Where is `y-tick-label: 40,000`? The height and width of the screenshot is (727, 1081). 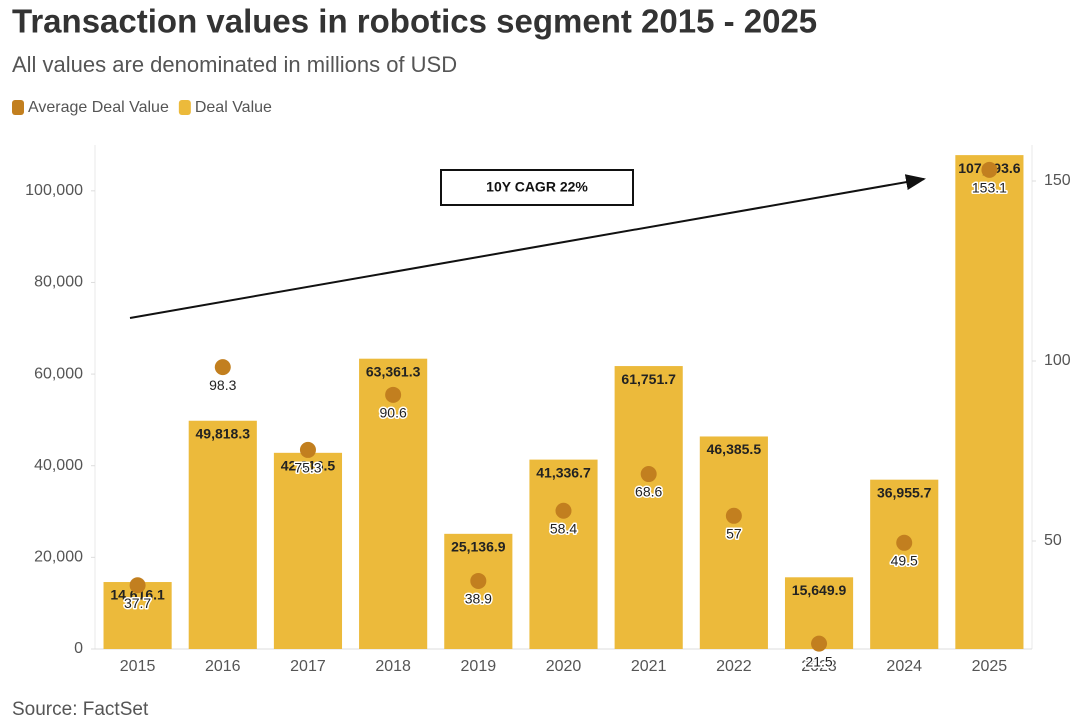 y-tick-label: 40,000 is located at coordinates (58, 465).